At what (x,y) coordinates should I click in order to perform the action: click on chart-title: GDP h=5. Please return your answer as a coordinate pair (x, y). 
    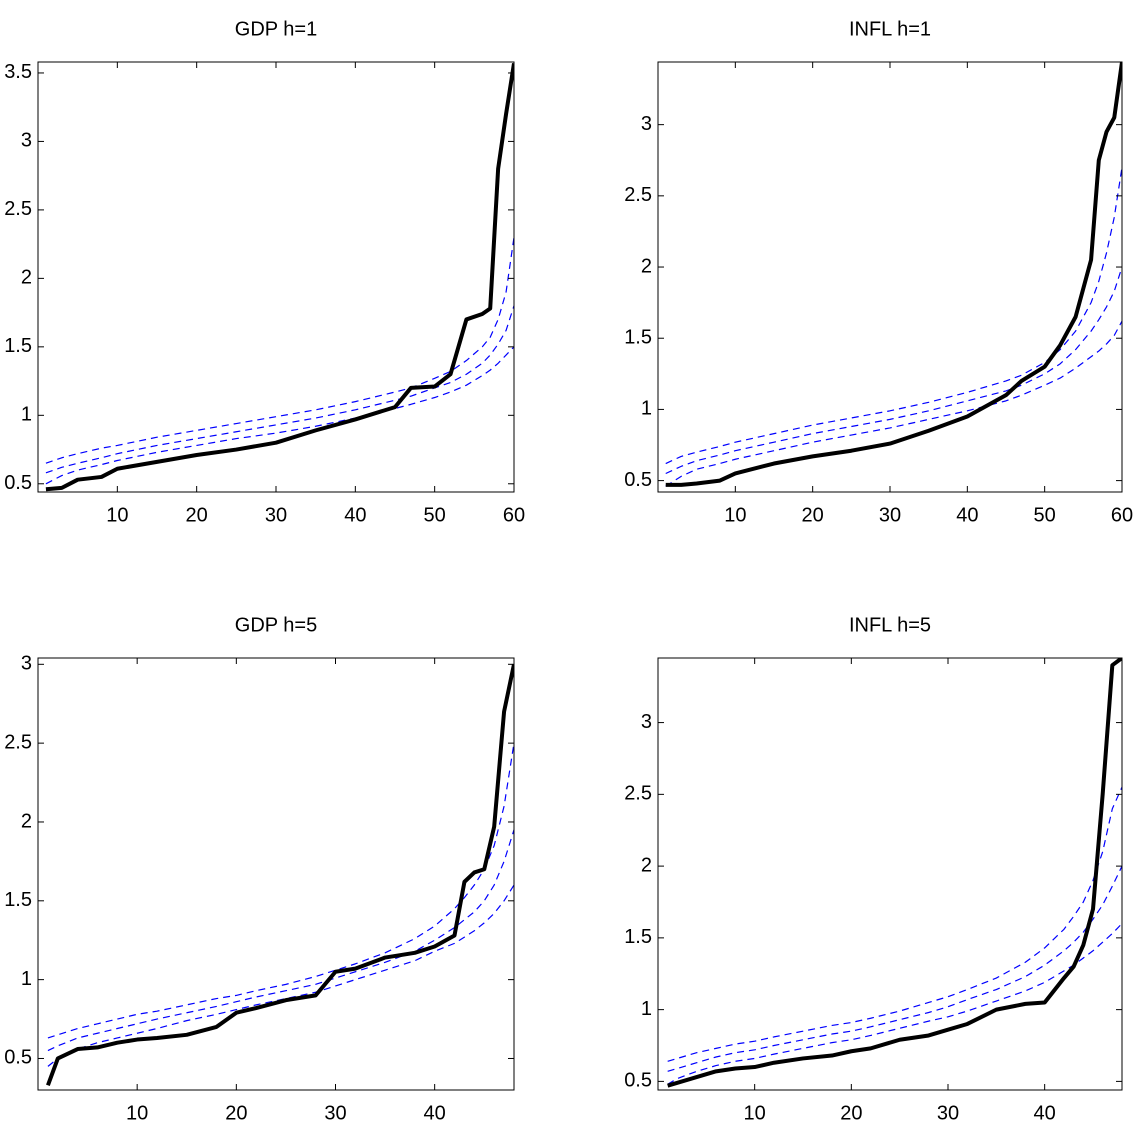
    Looking at the image, I should click on (276, 625).